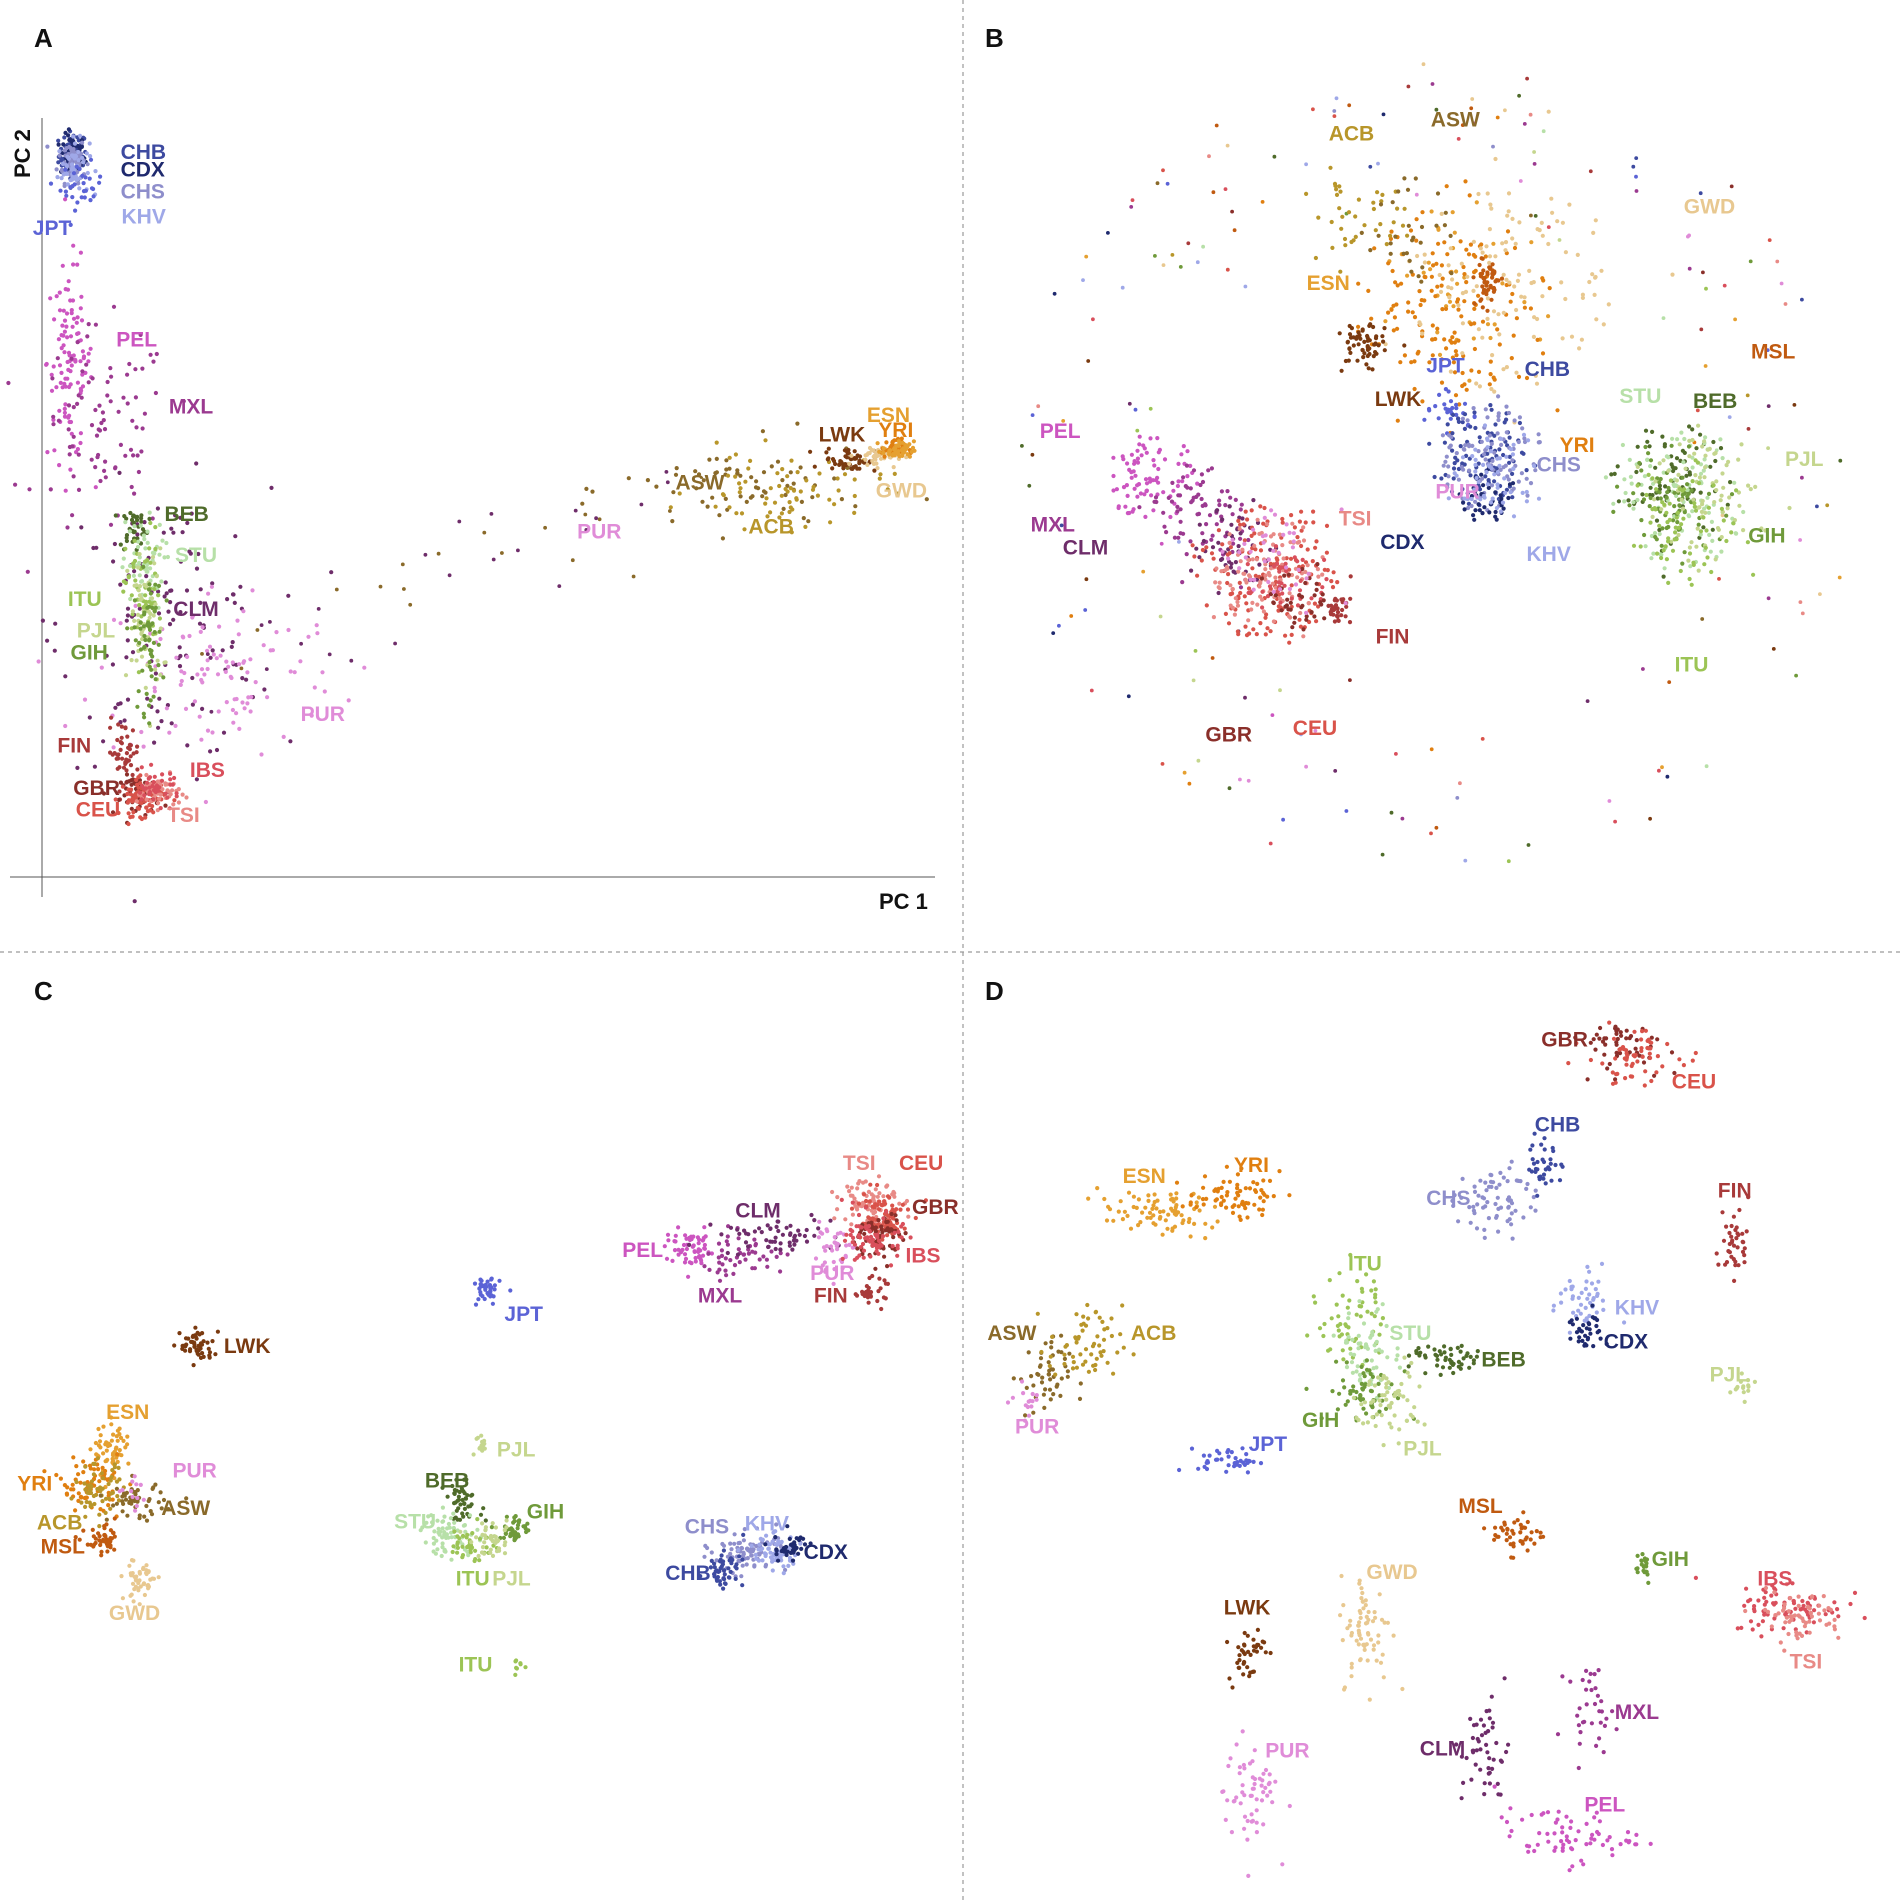 The width and height of the screenshot is (1900, 1900). Describe the element at coordinates (1692, 665) in the screenshot. I see `label-itu: ITU` at that location.